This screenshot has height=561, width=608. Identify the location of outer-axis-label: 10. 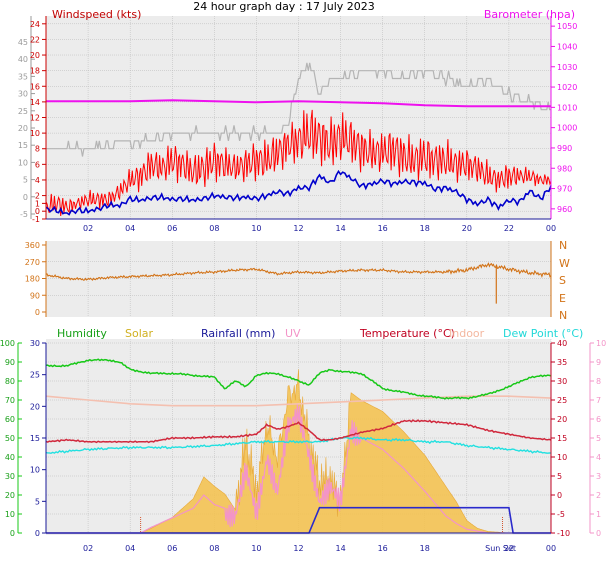
(23, 162).